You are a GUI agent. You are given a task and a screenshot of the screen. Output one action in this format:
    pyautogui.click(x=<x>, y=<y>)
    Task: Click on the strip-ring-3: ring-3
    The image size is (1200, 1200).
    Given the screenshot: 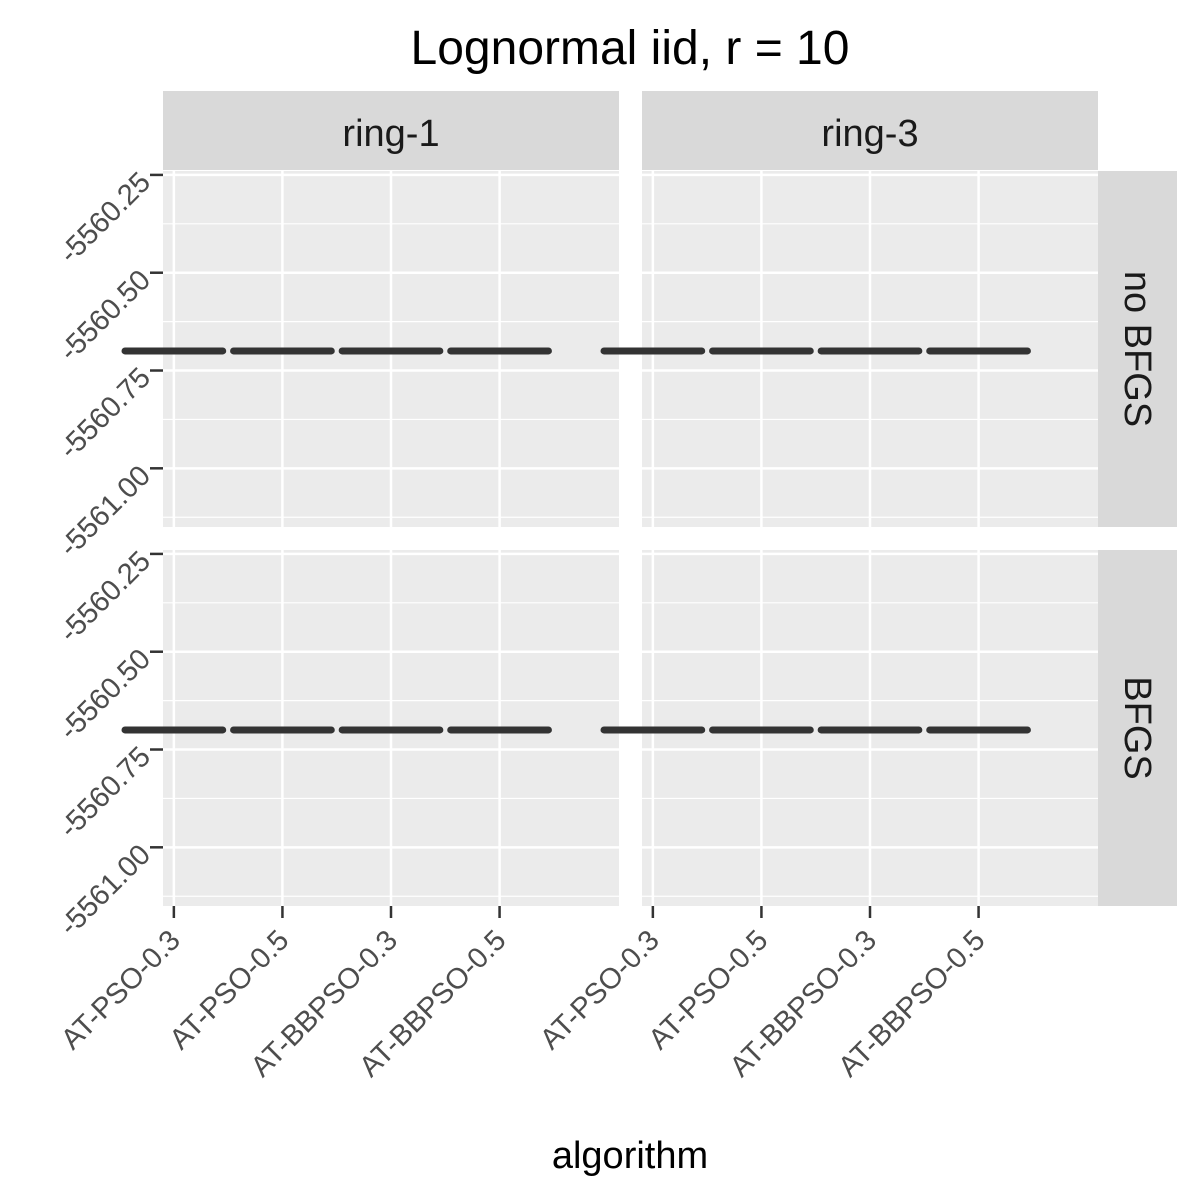 What is the action you would take?
    pyautogui.click(x=870, y=130)
    